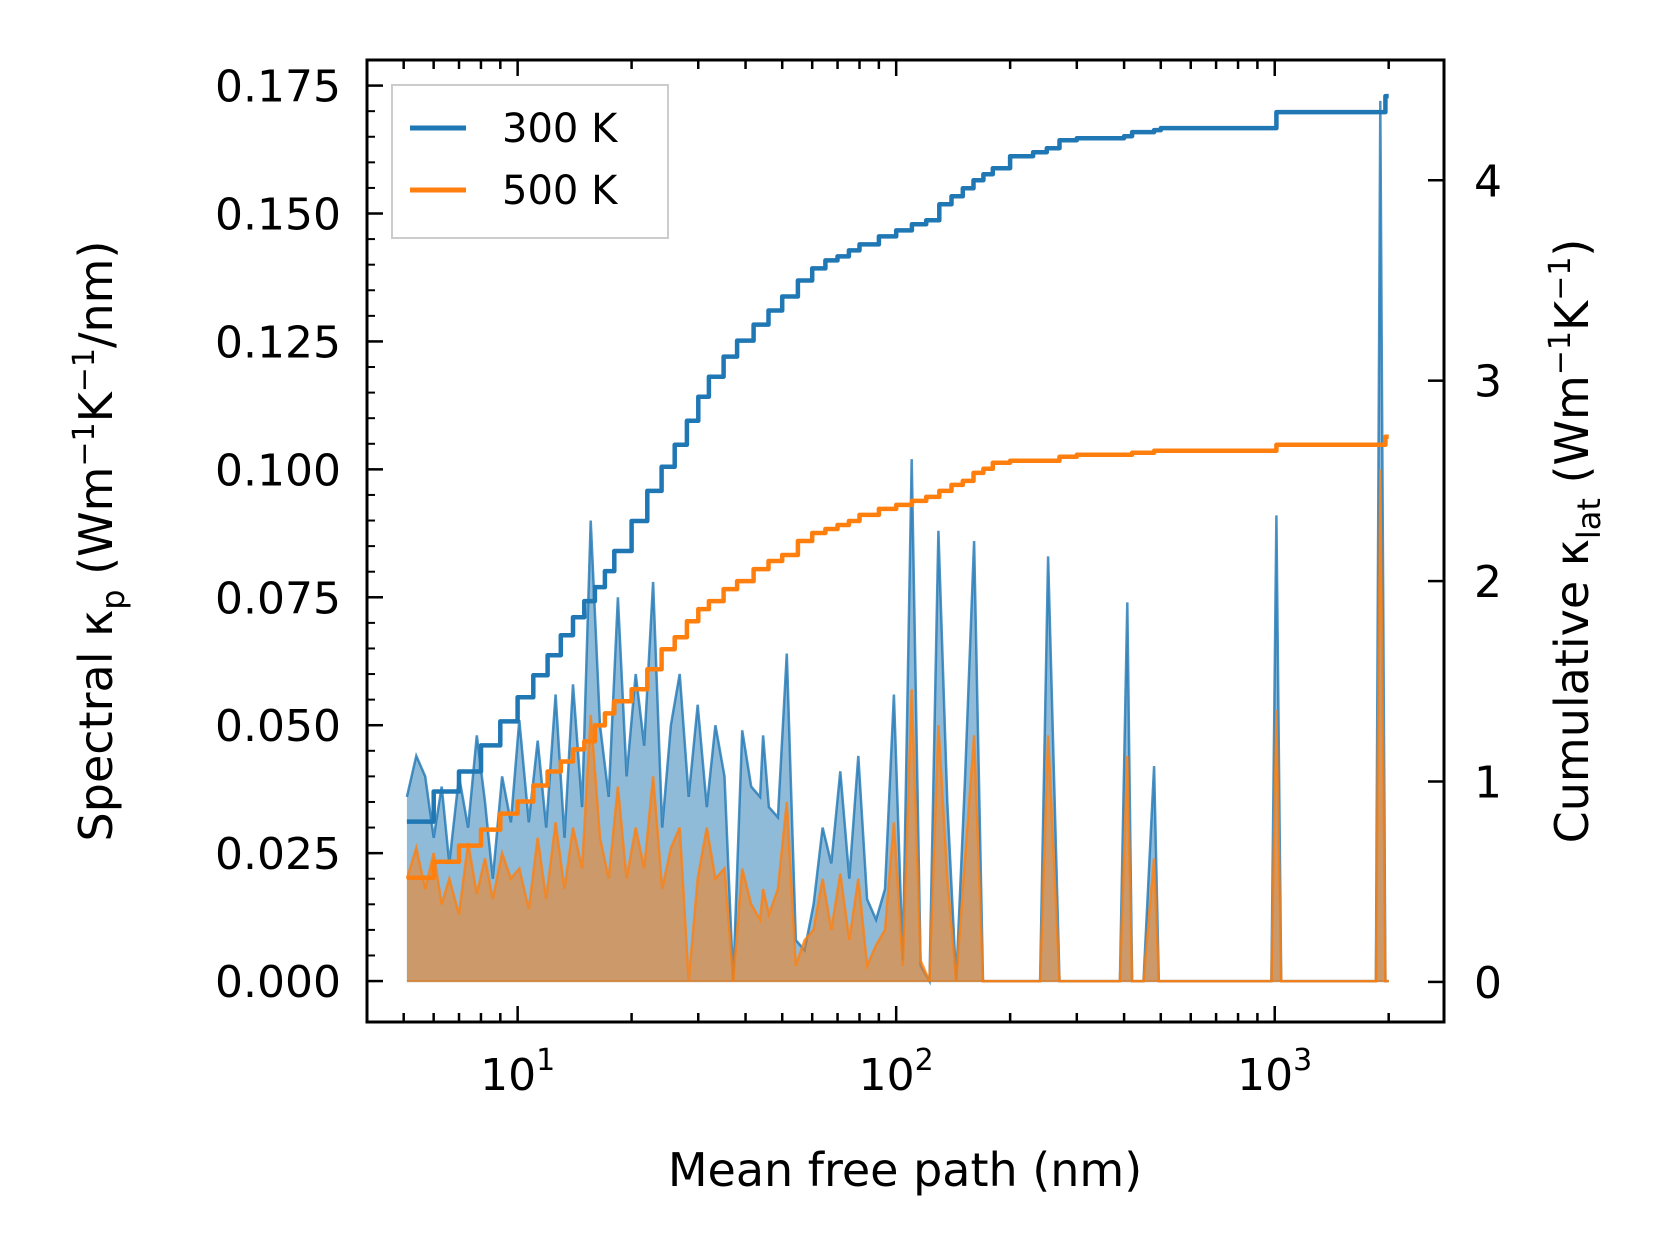  I want to click on left-y-axis-label: Spectral κp (Wm−1K−1/nm), so click(99, 541).